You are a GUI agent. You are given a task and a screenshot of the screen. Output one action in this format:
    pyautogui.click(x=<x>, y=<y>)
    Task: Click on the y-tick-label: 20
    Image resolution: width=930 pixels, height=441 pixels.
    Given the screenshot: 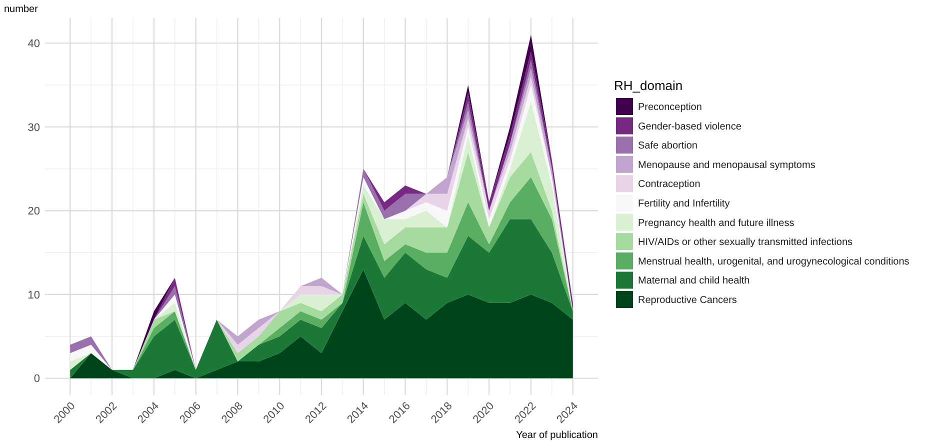 What is the action you would take?
    pyautogui.click(x=34, y=212)
    